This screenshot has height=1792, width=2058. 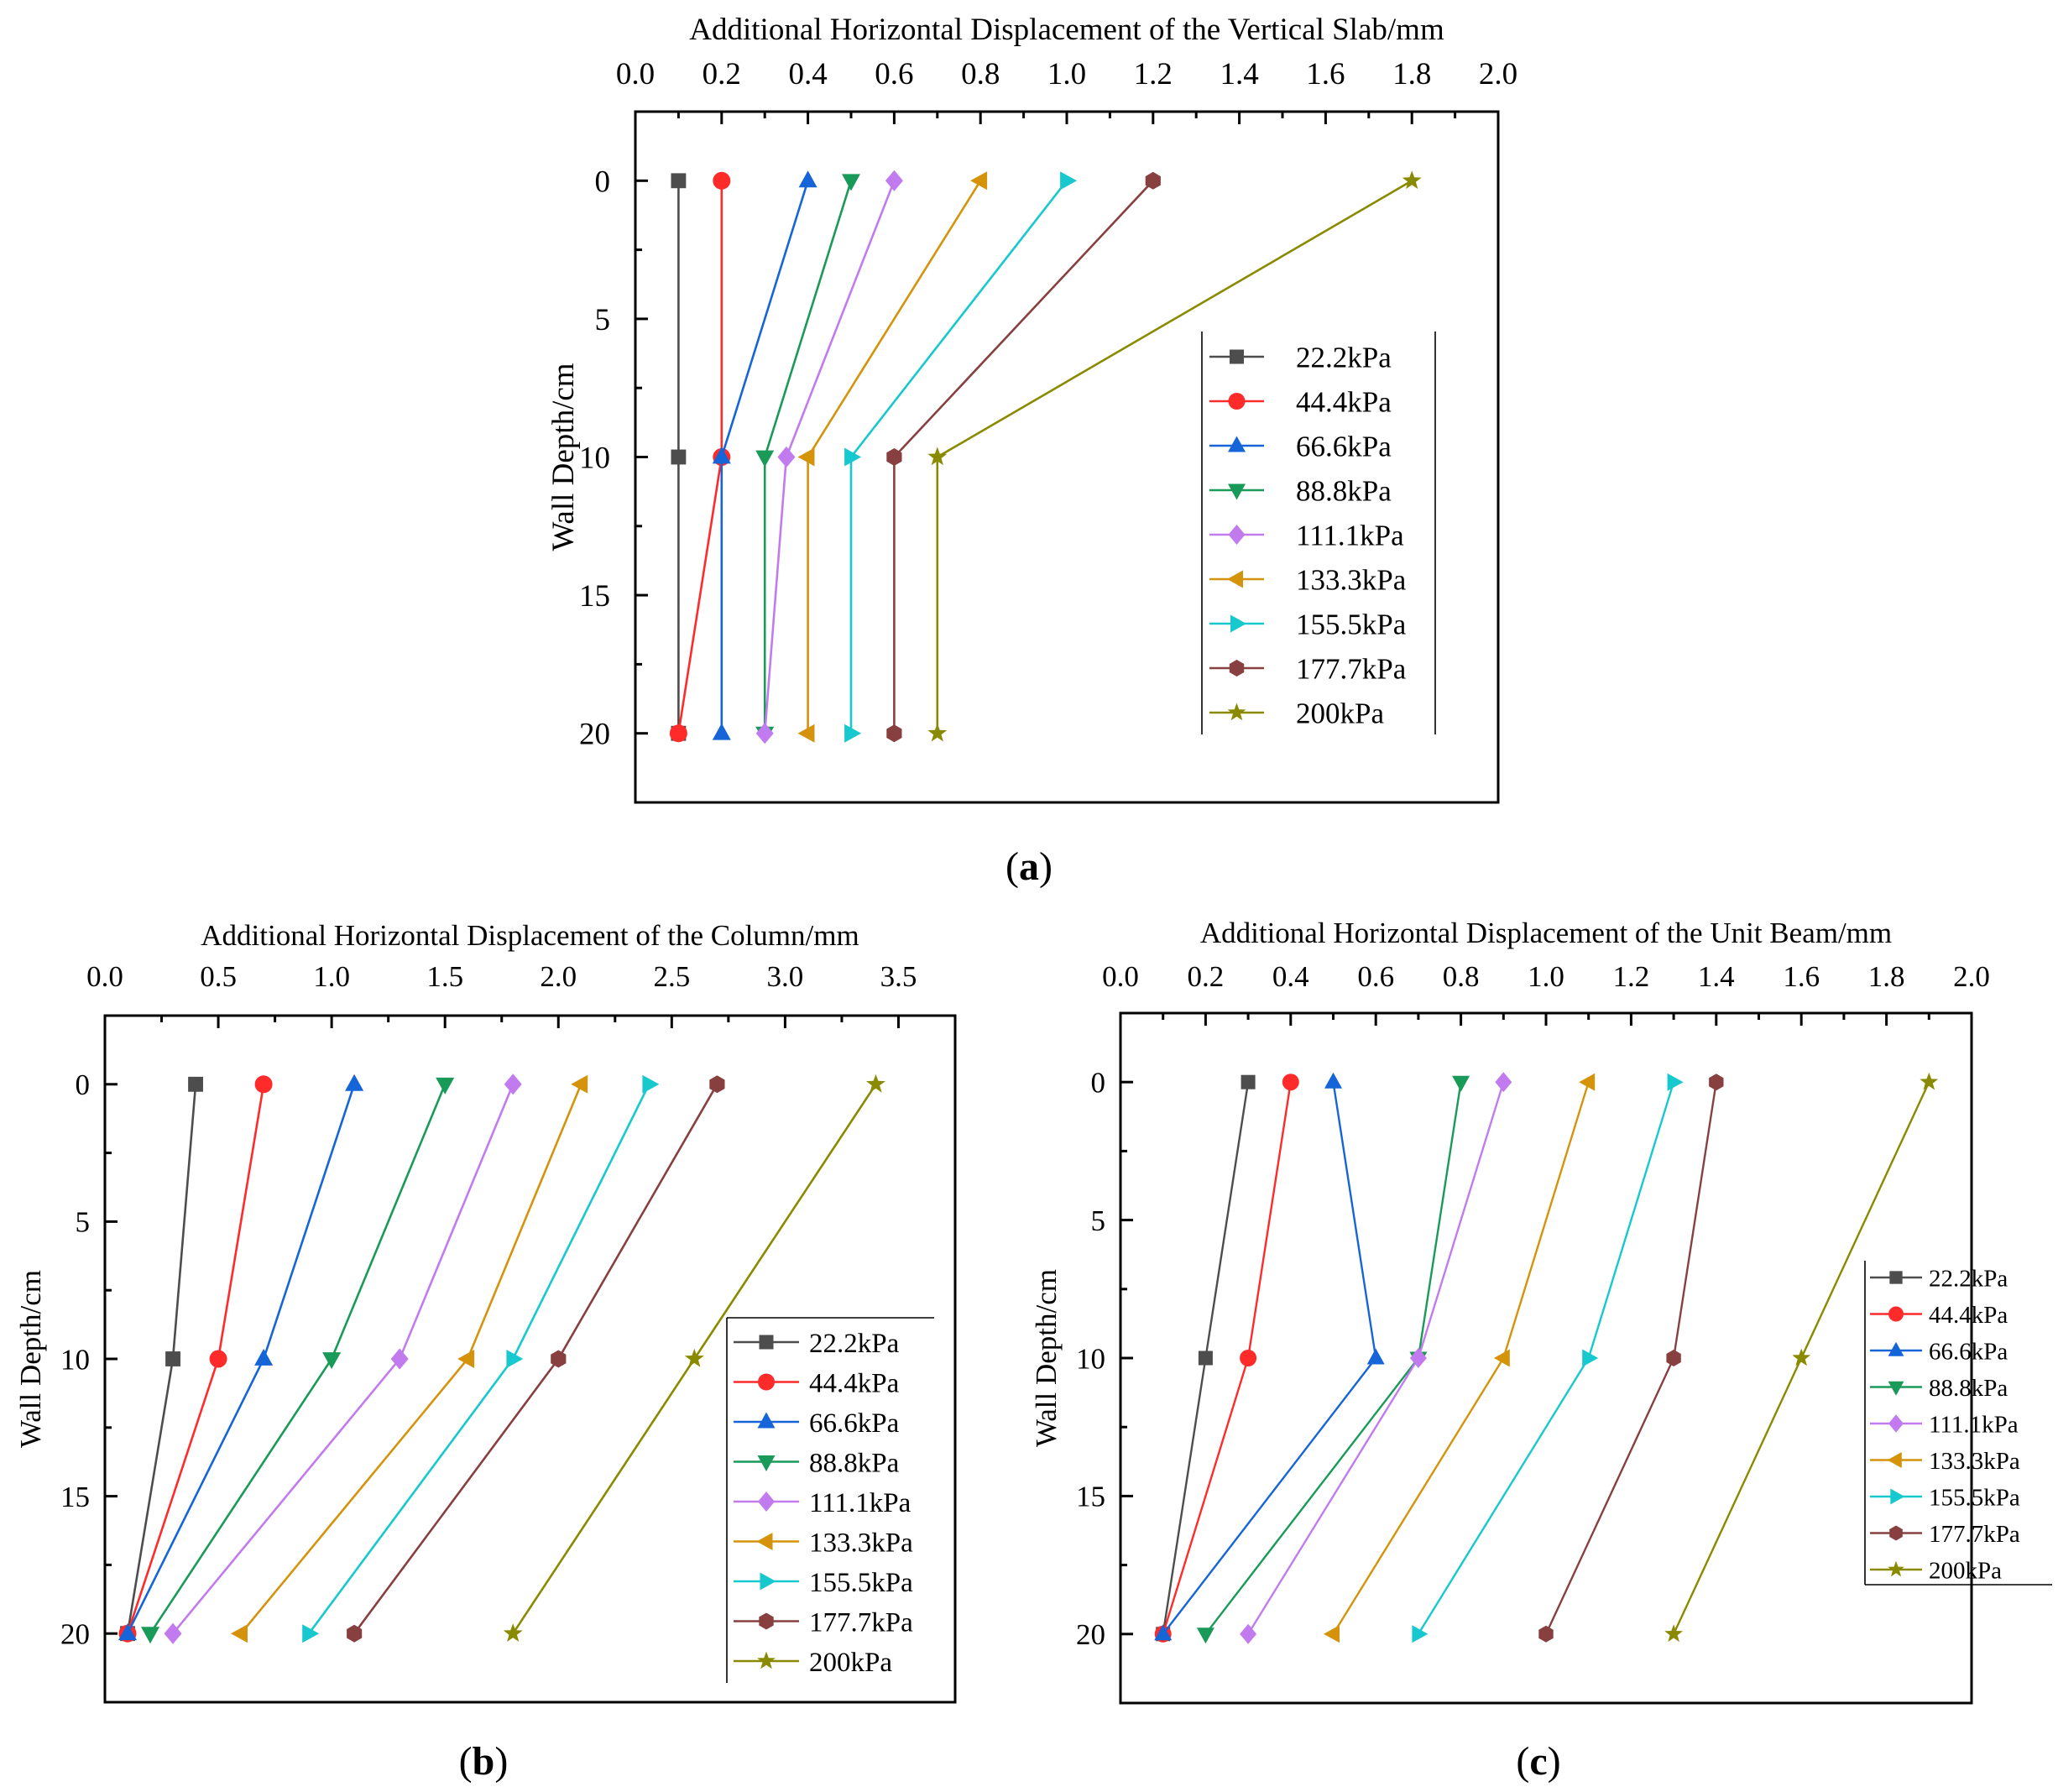 I want to click on legend-entry: 44.4kPa, so click(x=1939, y=1315).